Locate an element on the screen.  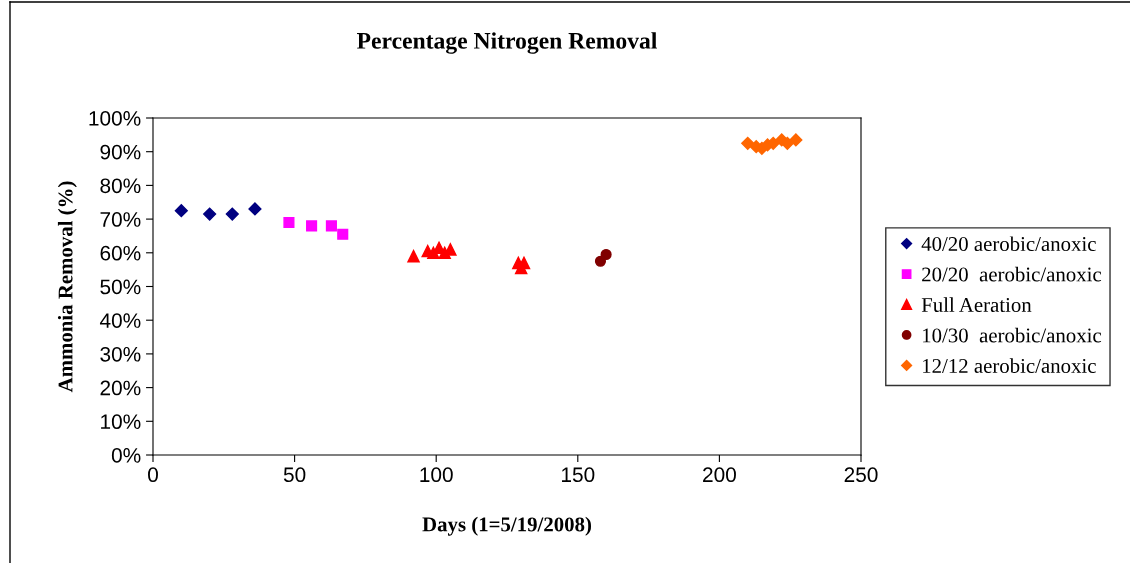
legend-label: 10/30 aerobic/anoxic is located at coordinates (1012, 335).